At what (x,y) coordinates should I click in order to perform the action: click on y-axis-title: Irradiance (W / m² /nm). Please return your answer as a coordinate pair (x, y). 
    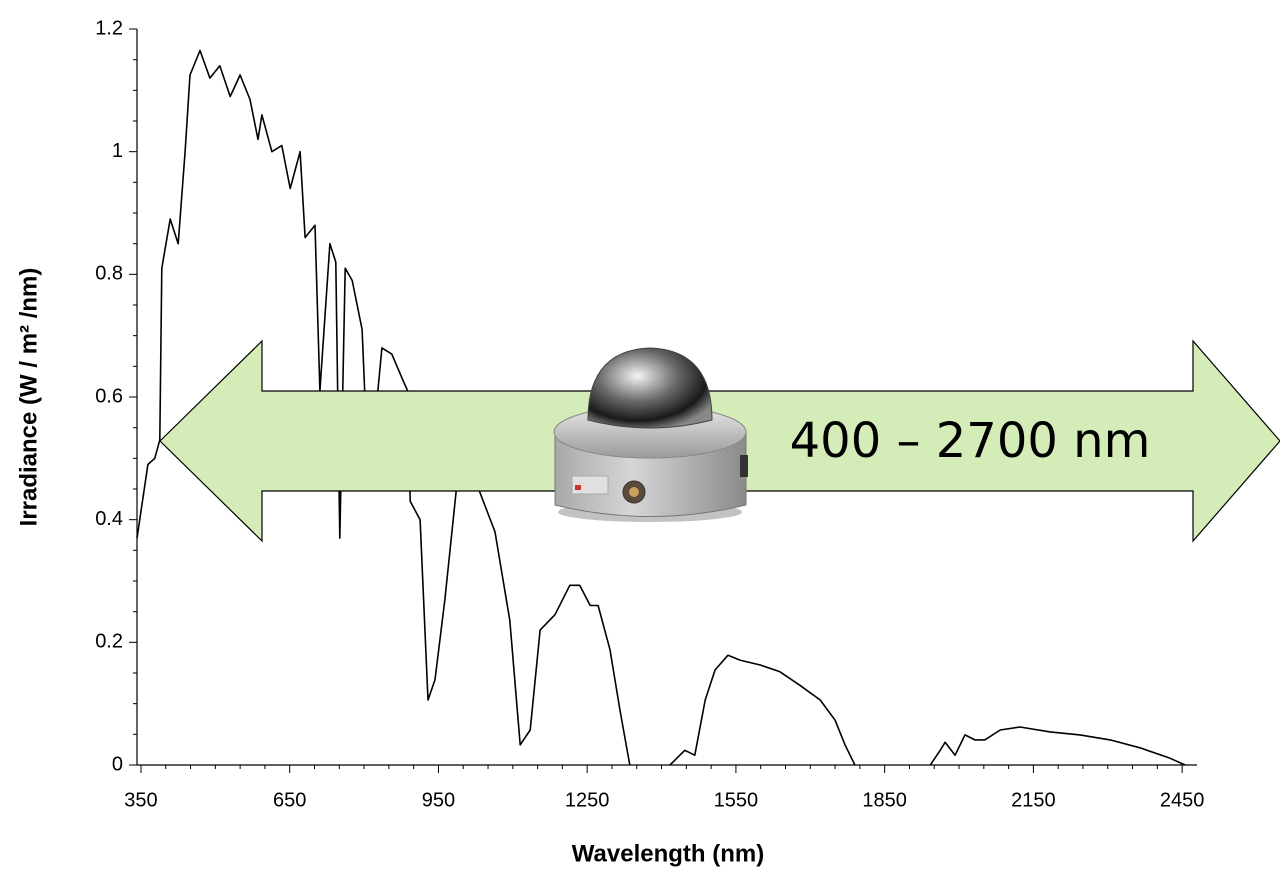
    Looking at the image, I should click on (28, 397).